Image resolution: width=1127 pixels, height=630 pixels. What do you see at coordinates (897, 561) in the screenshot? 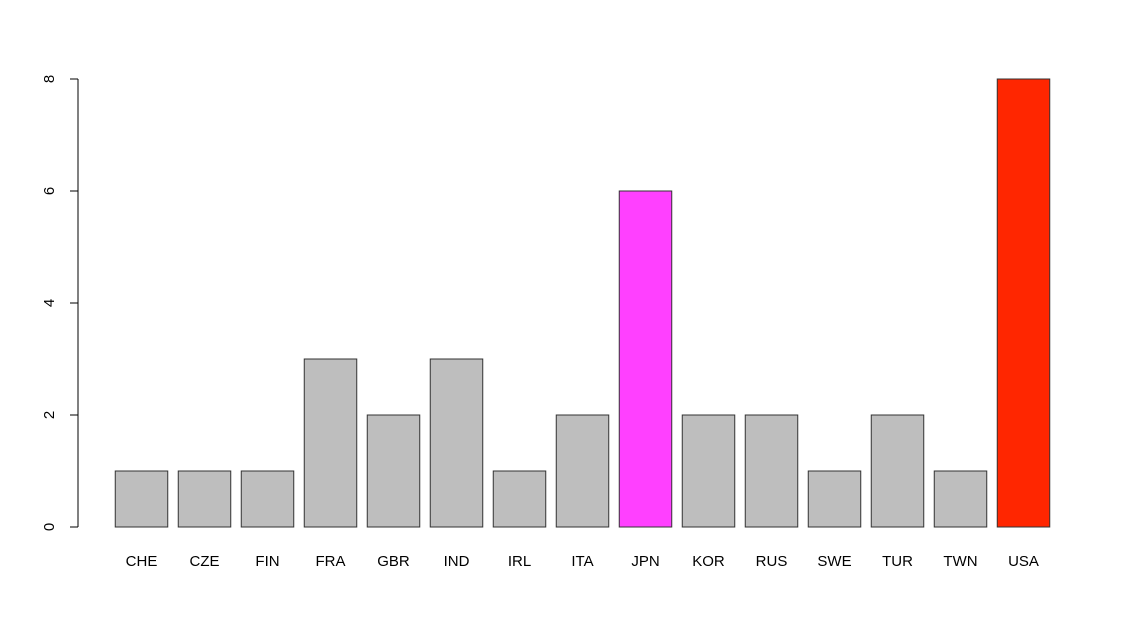
I see `x-tick-label: TUR` at bounding box center [897, 561].